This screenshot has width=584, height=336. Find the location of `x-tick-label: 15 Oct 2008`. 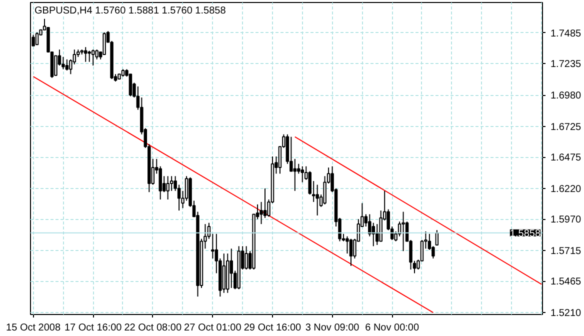

x-tick-label: 15 Oct 2008 is located at coordinates (33, 328).